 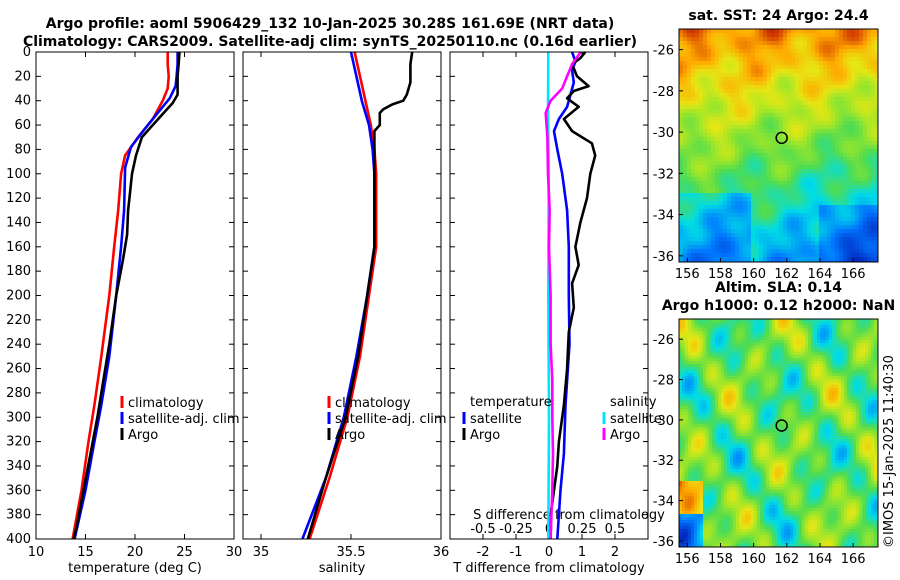 What do you see at coordinates (135, 568) in the screenshot?
I see `x-axis-label: temperature (deg C)` at bounding box center [135, 568].